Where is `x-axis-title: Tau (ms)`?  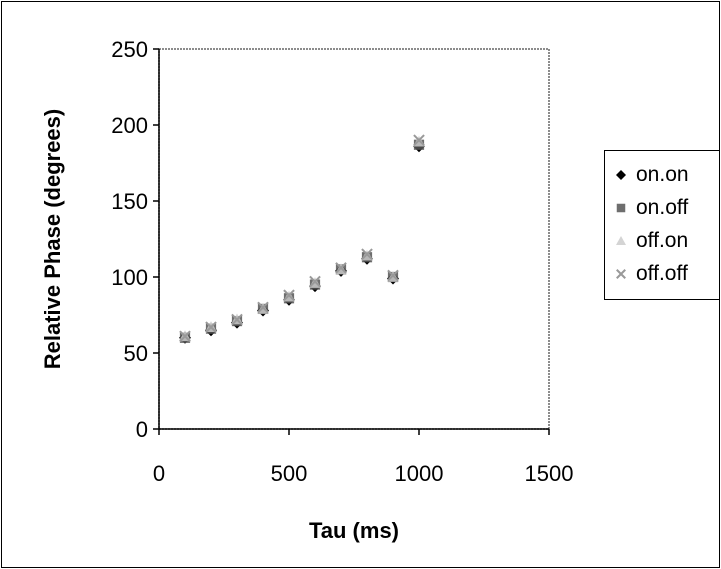 x-axis-title: Tau (ms) is located at coordinates (354, 530).